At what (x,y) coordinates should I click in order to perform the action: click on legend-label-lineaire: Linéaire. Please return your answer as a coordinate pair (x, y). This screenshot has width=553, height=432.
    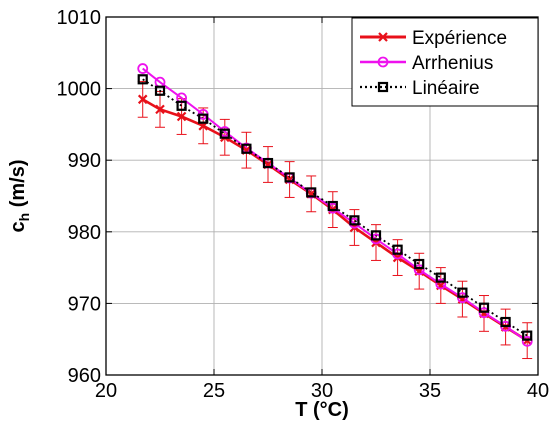
    Looking at the image, I should click on (446, 88).